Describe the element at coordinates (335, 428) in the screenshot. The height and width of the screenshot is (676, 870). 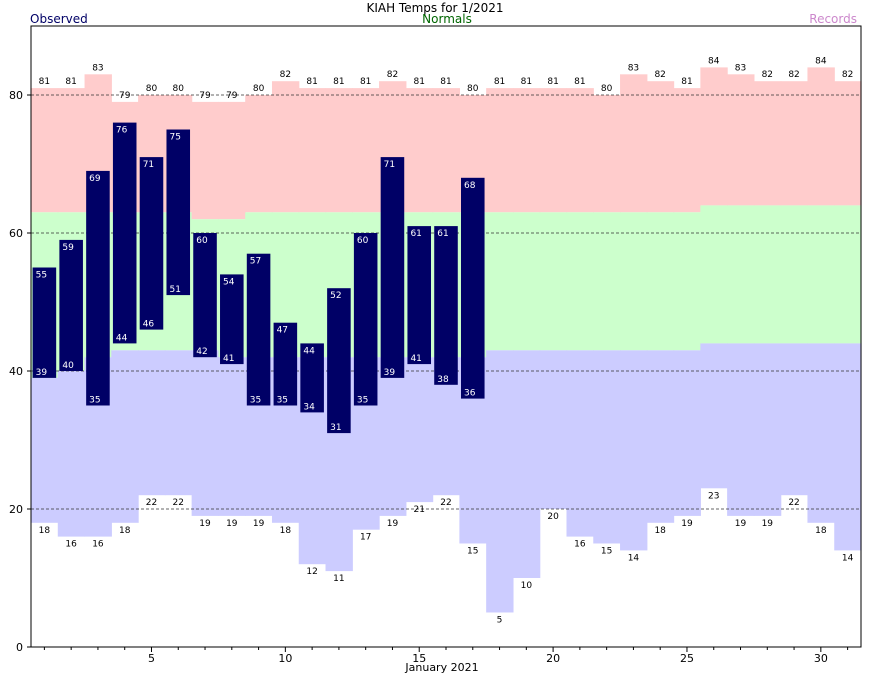
I see `observed-low-label: 31` at that location.